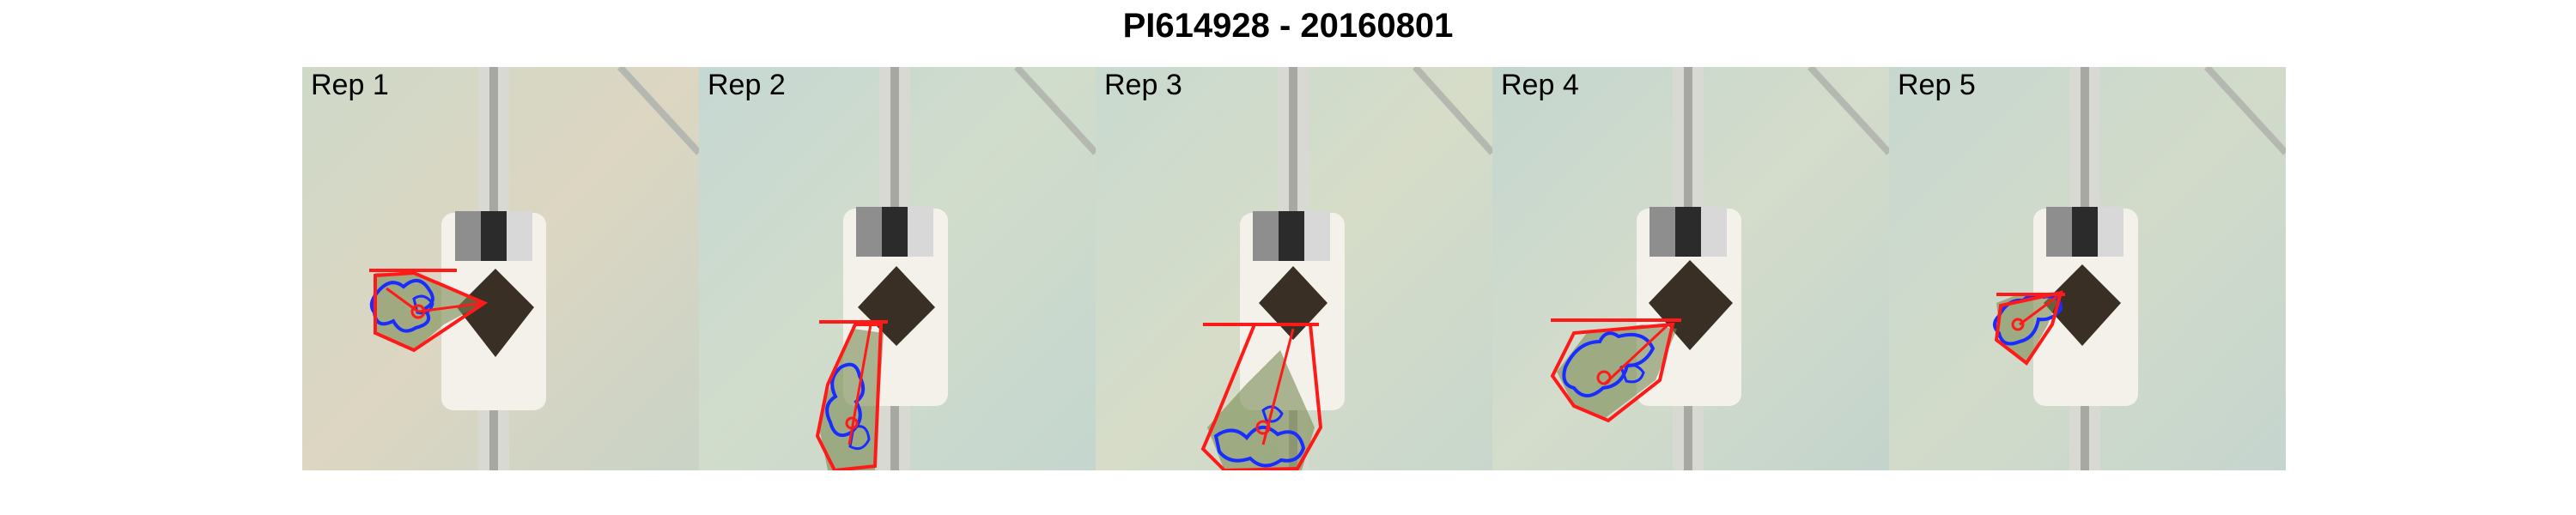 The height and width of the screenshot is (515, 2576). I want to click on panel-label: Rep 5, so click(1937, 85).